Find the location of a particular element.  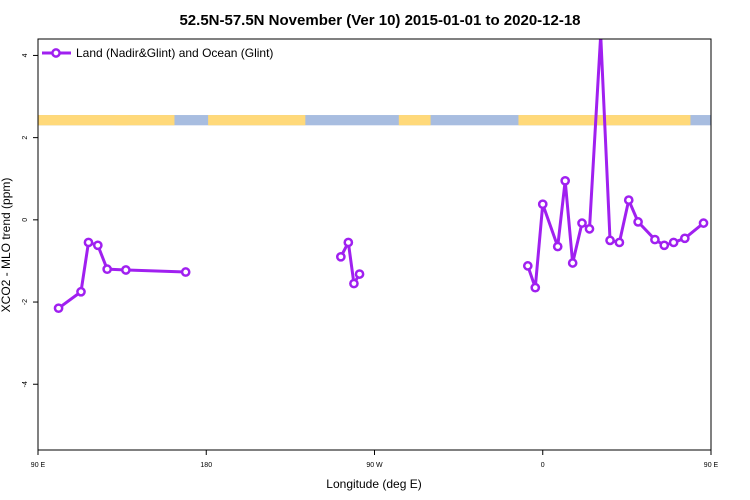

y-axis: -4 -2 0 2 4 is located at coordinates (30, 220).